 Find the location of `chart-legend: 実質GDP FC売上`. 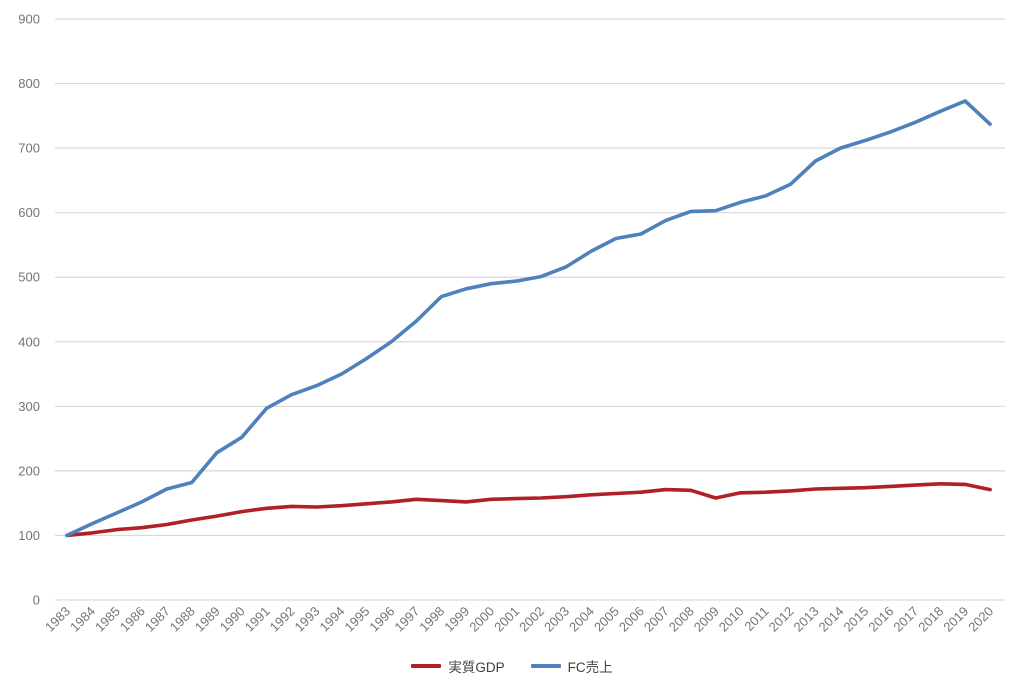

chart-legend: 実質GDP FC売上 is located at coordinates (512, 666).